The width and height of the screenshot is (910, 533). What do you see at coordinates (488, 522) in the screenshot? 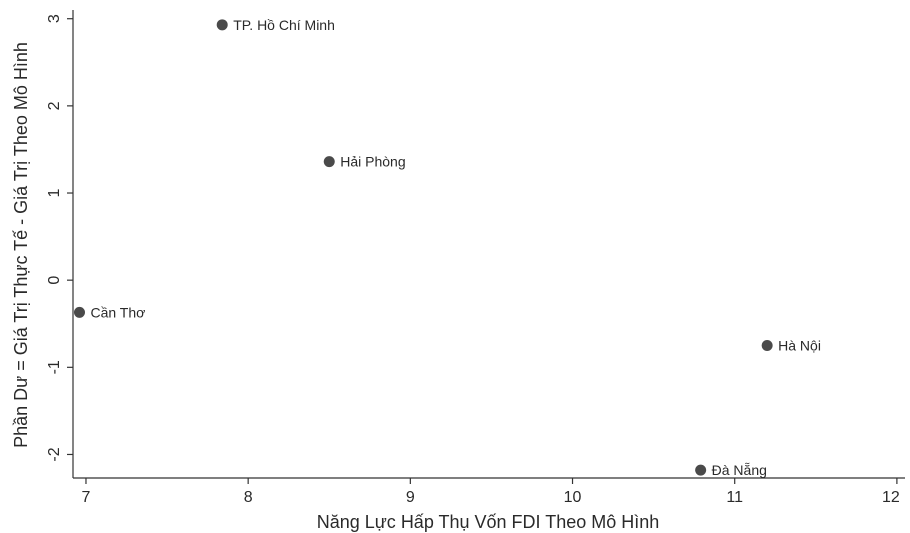
I see `x-axis-title: Năng Lực Hấp Thụ Vốn FDI Theo Mô Hình` at bounding box center [488, 522].